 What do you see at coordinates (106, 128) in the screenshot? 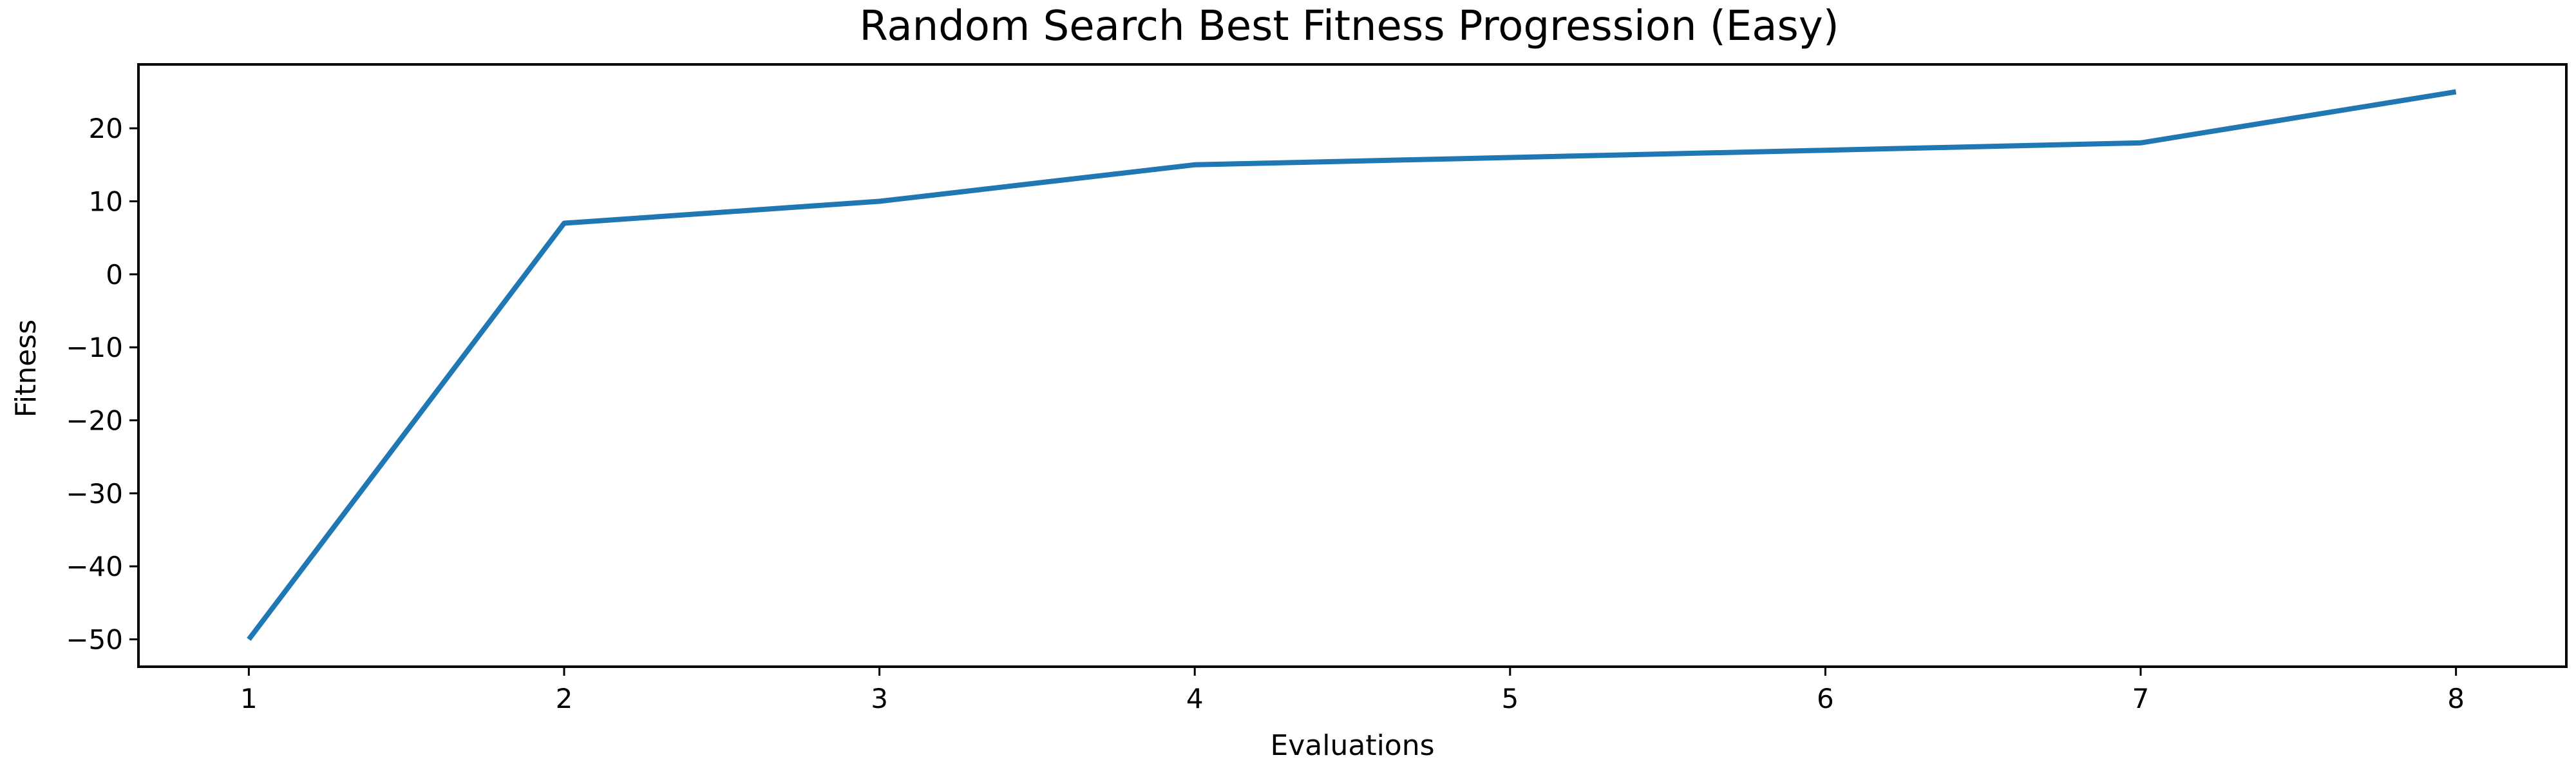
I see `y-tick-label: 20` at bounding box center [106, 128].